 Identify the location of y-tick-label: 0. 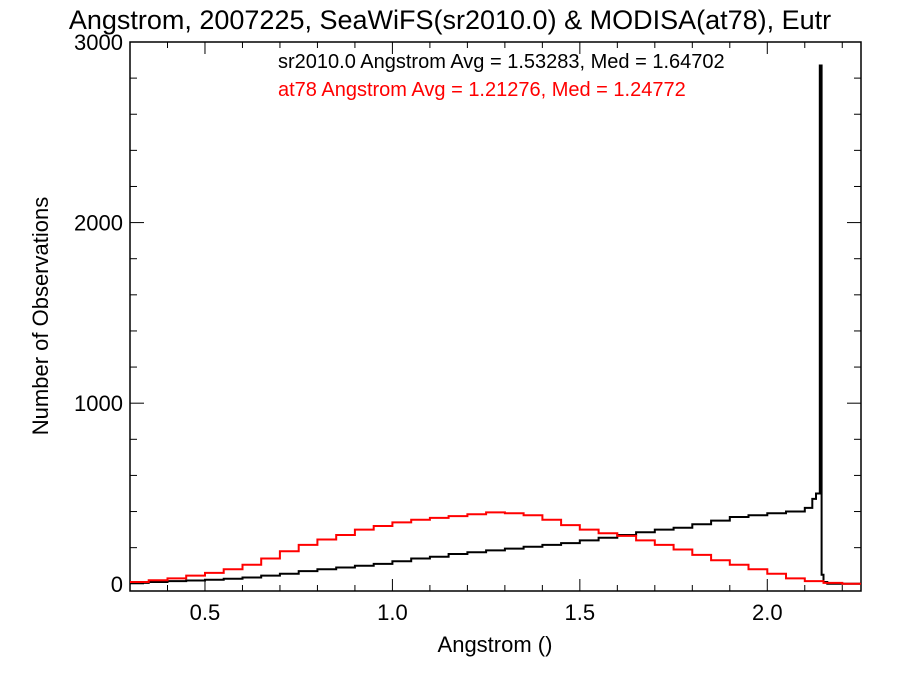
(117, 584).